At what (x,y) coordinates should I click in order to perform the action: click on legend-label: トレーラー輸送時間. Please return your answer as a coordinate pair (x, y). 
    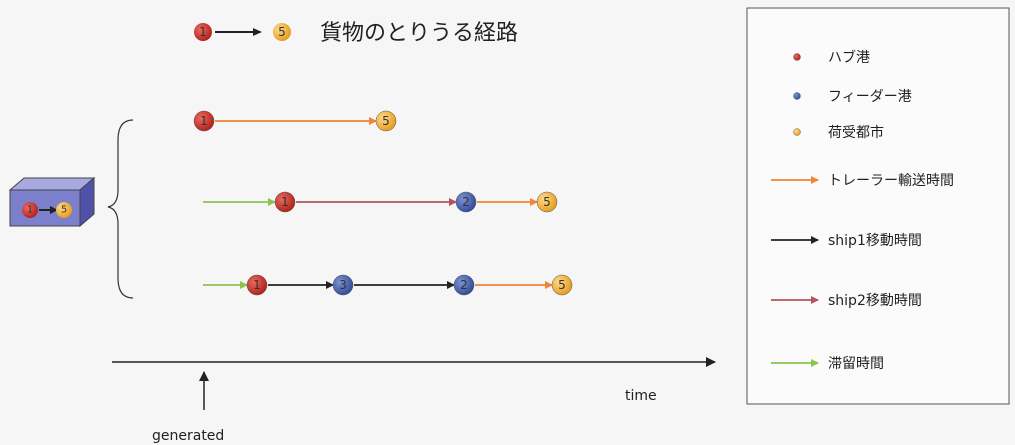
    Looking at the image, I should click on (891, 181).